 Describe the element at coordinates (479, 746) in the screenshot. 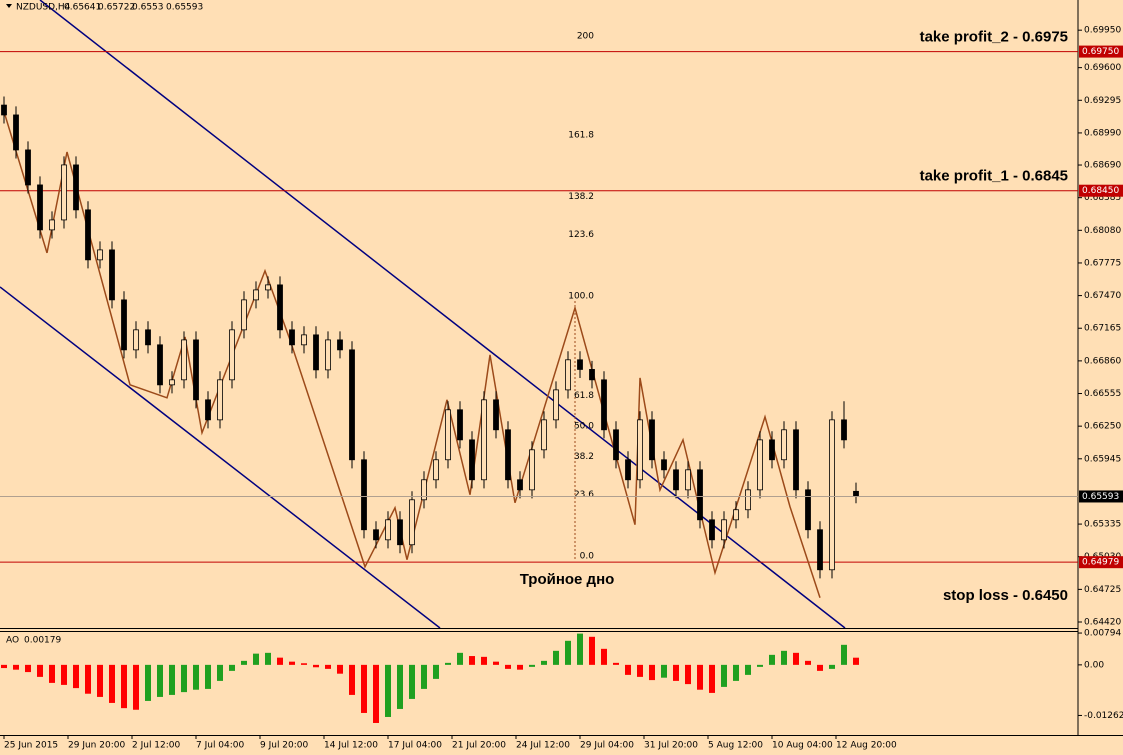

I see `x-tick-label: 21 Jul 20:00` at that location.